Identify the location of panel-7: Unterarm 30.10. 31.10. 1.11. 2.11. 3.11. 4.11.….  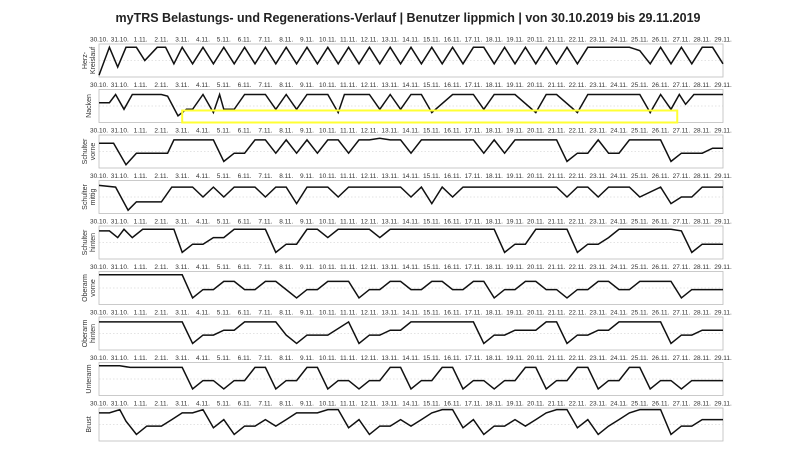
(409, 375).